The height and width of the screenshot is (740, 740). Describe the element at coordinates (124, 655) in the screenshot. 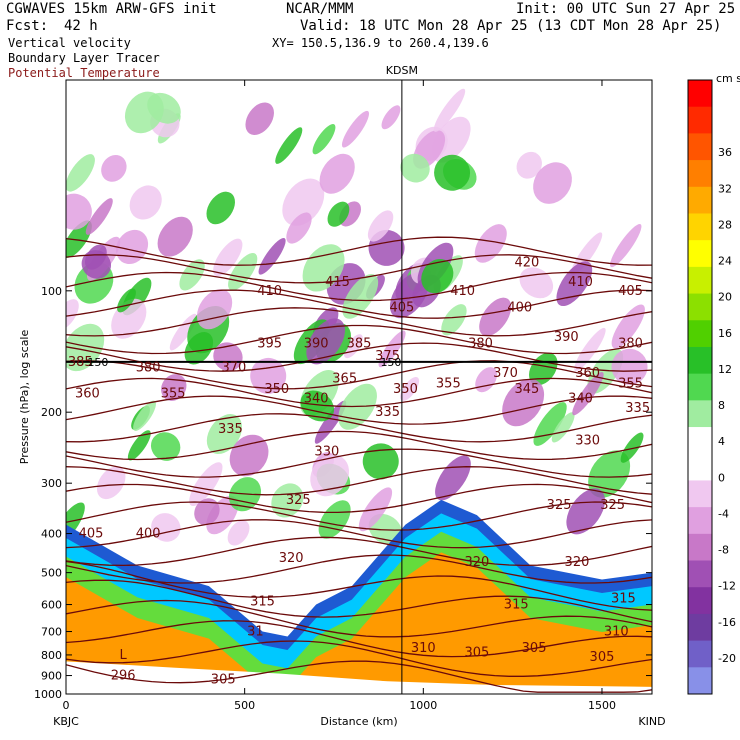

I see `contour-label: L` at that location.